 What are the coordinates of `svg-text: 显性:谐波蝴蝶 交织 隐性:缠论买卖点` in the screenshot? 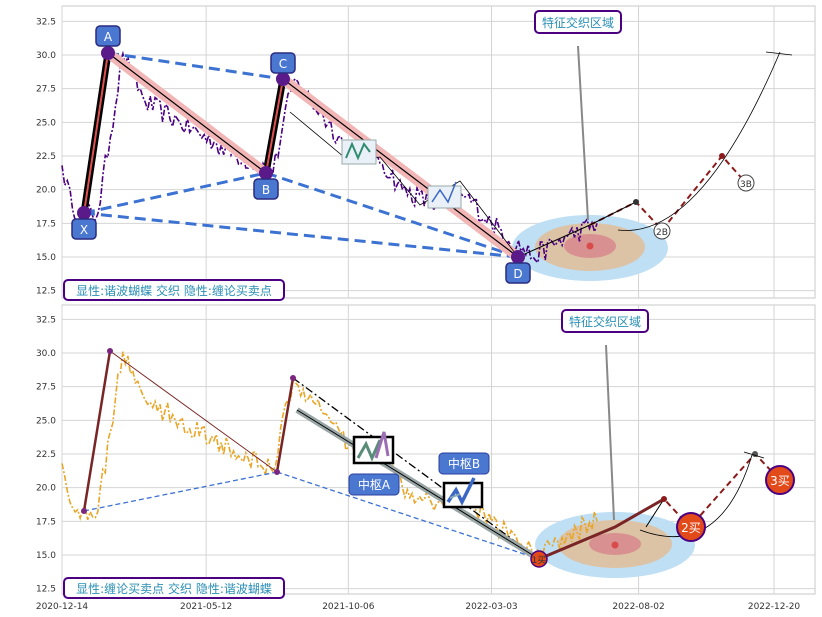 It's located at (174, 290).